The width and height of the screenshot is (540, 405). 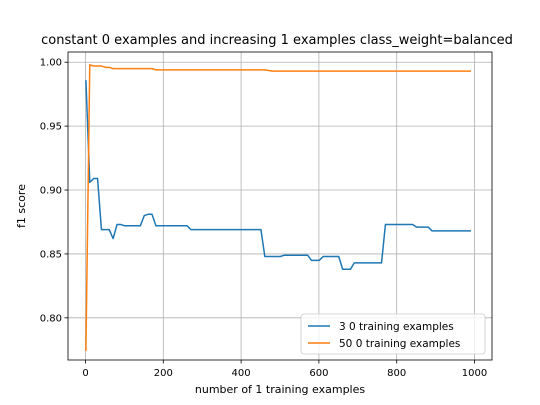 What do you see at coordinates (51, 254) in the screenshot?
I see `y-tick-label: 0.85` at bounding box center [51, 254].